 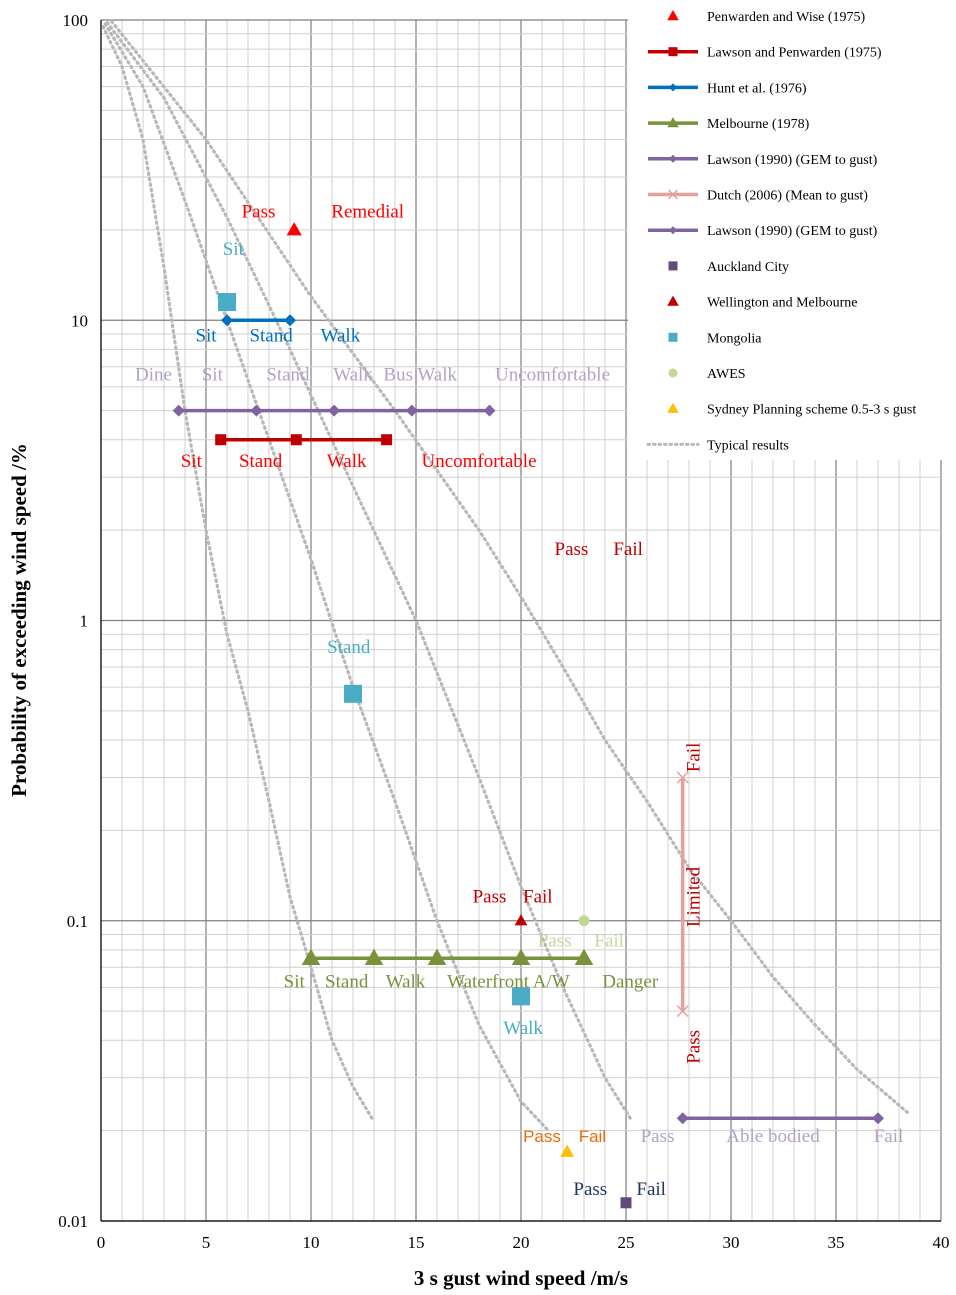 What do you see at coordinates (941, 1242) in the screenshot?
I see `x-tick-label: 40` at bounding box center [941, 1242].